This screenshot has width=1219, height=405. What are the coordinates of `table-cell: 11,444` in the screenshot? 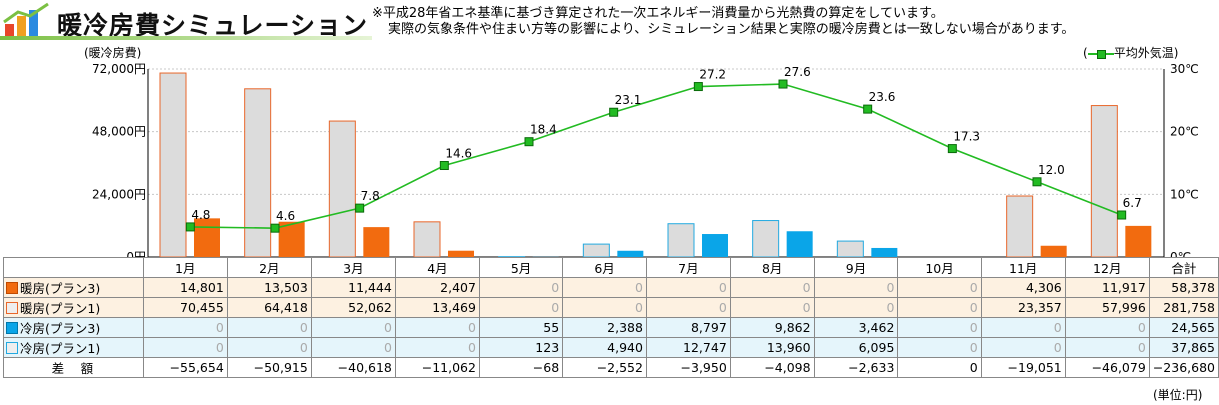 It's located at (353, 287).